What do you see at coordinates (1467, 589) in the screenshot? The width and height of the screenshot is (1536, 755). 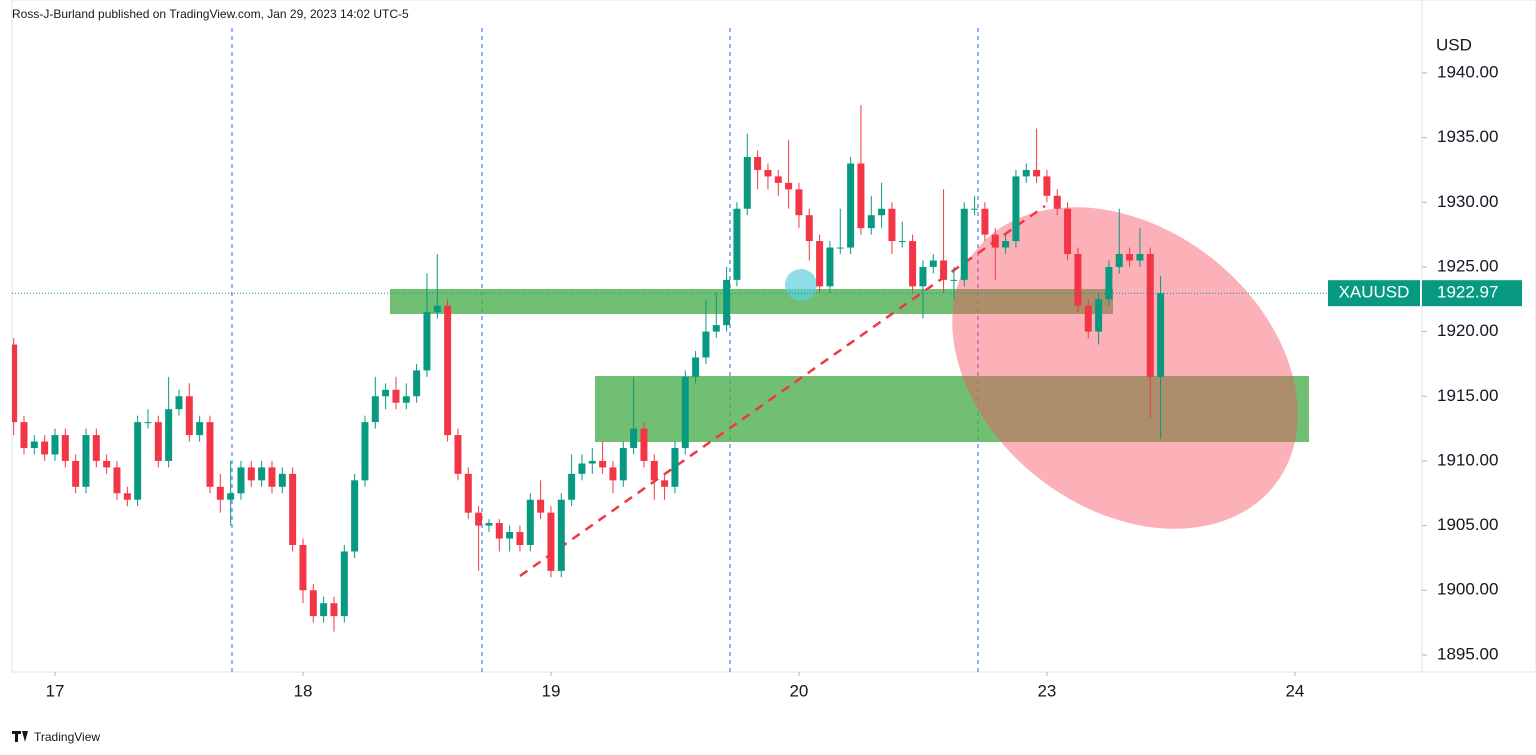 I see `y-tick-label: 1900.00` at bounding box center [1467, 589].